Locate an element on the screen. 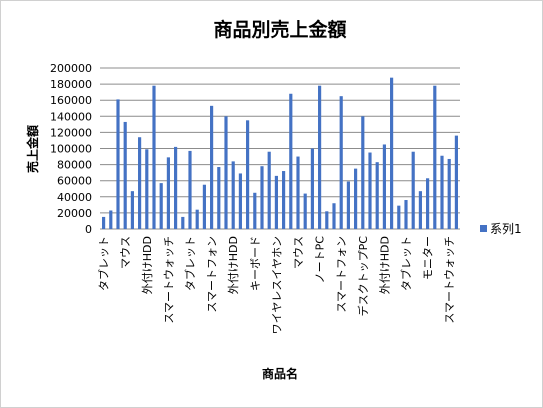 The height and width of the screenshot is (408, 543). chart-title: 商品別売上金額 is located at coordinates (279, 29).